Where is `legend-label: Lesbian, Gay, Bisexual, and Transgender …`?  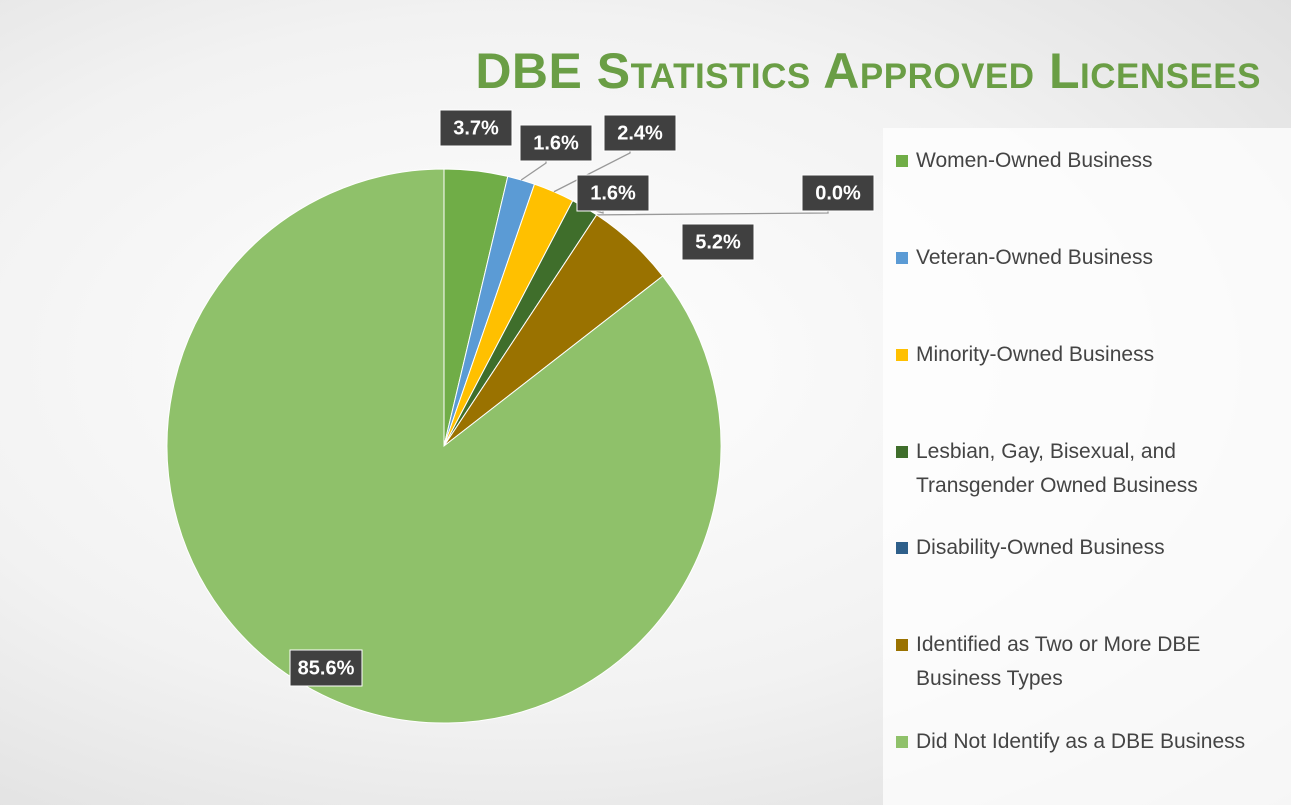
legend-label: Lesbian, Gay, Bisexual, and Transgender … is located at coordinates (1057, 468).